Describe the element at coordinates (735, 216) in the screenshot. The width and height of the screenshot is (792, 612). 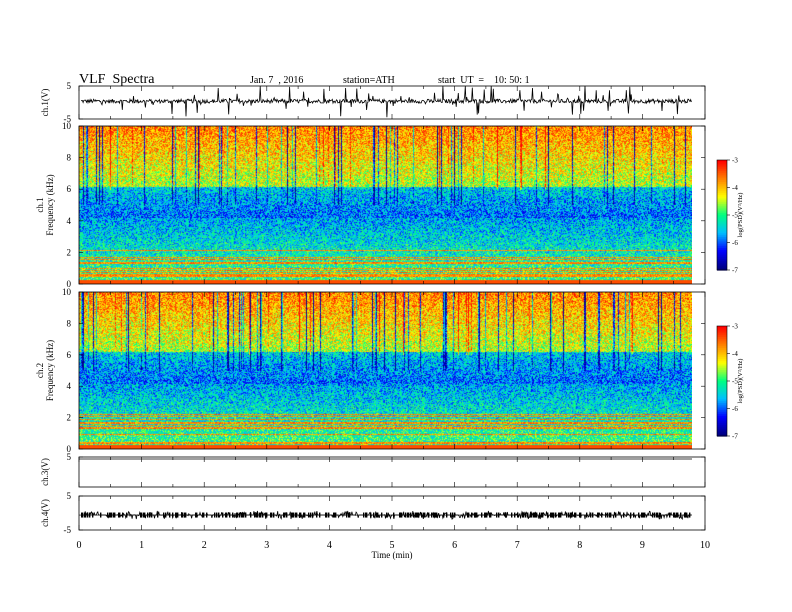
I see `colorbar-tick-label: -5` at that location.